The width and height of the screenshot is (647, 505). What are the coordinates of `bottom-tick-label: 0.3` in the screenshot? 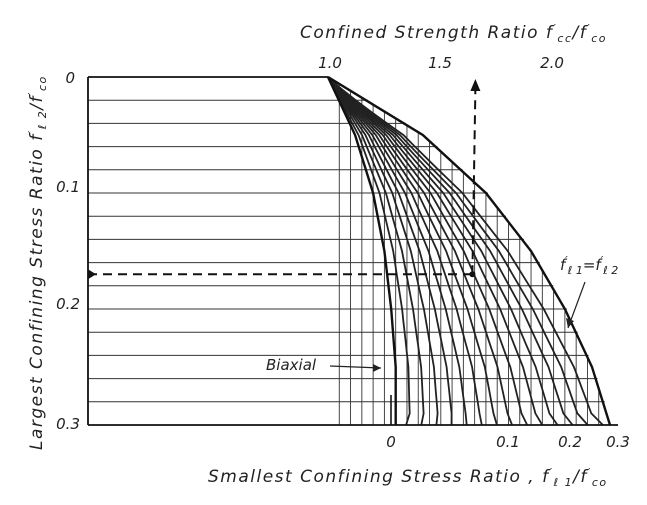 It's located at (618, 442).